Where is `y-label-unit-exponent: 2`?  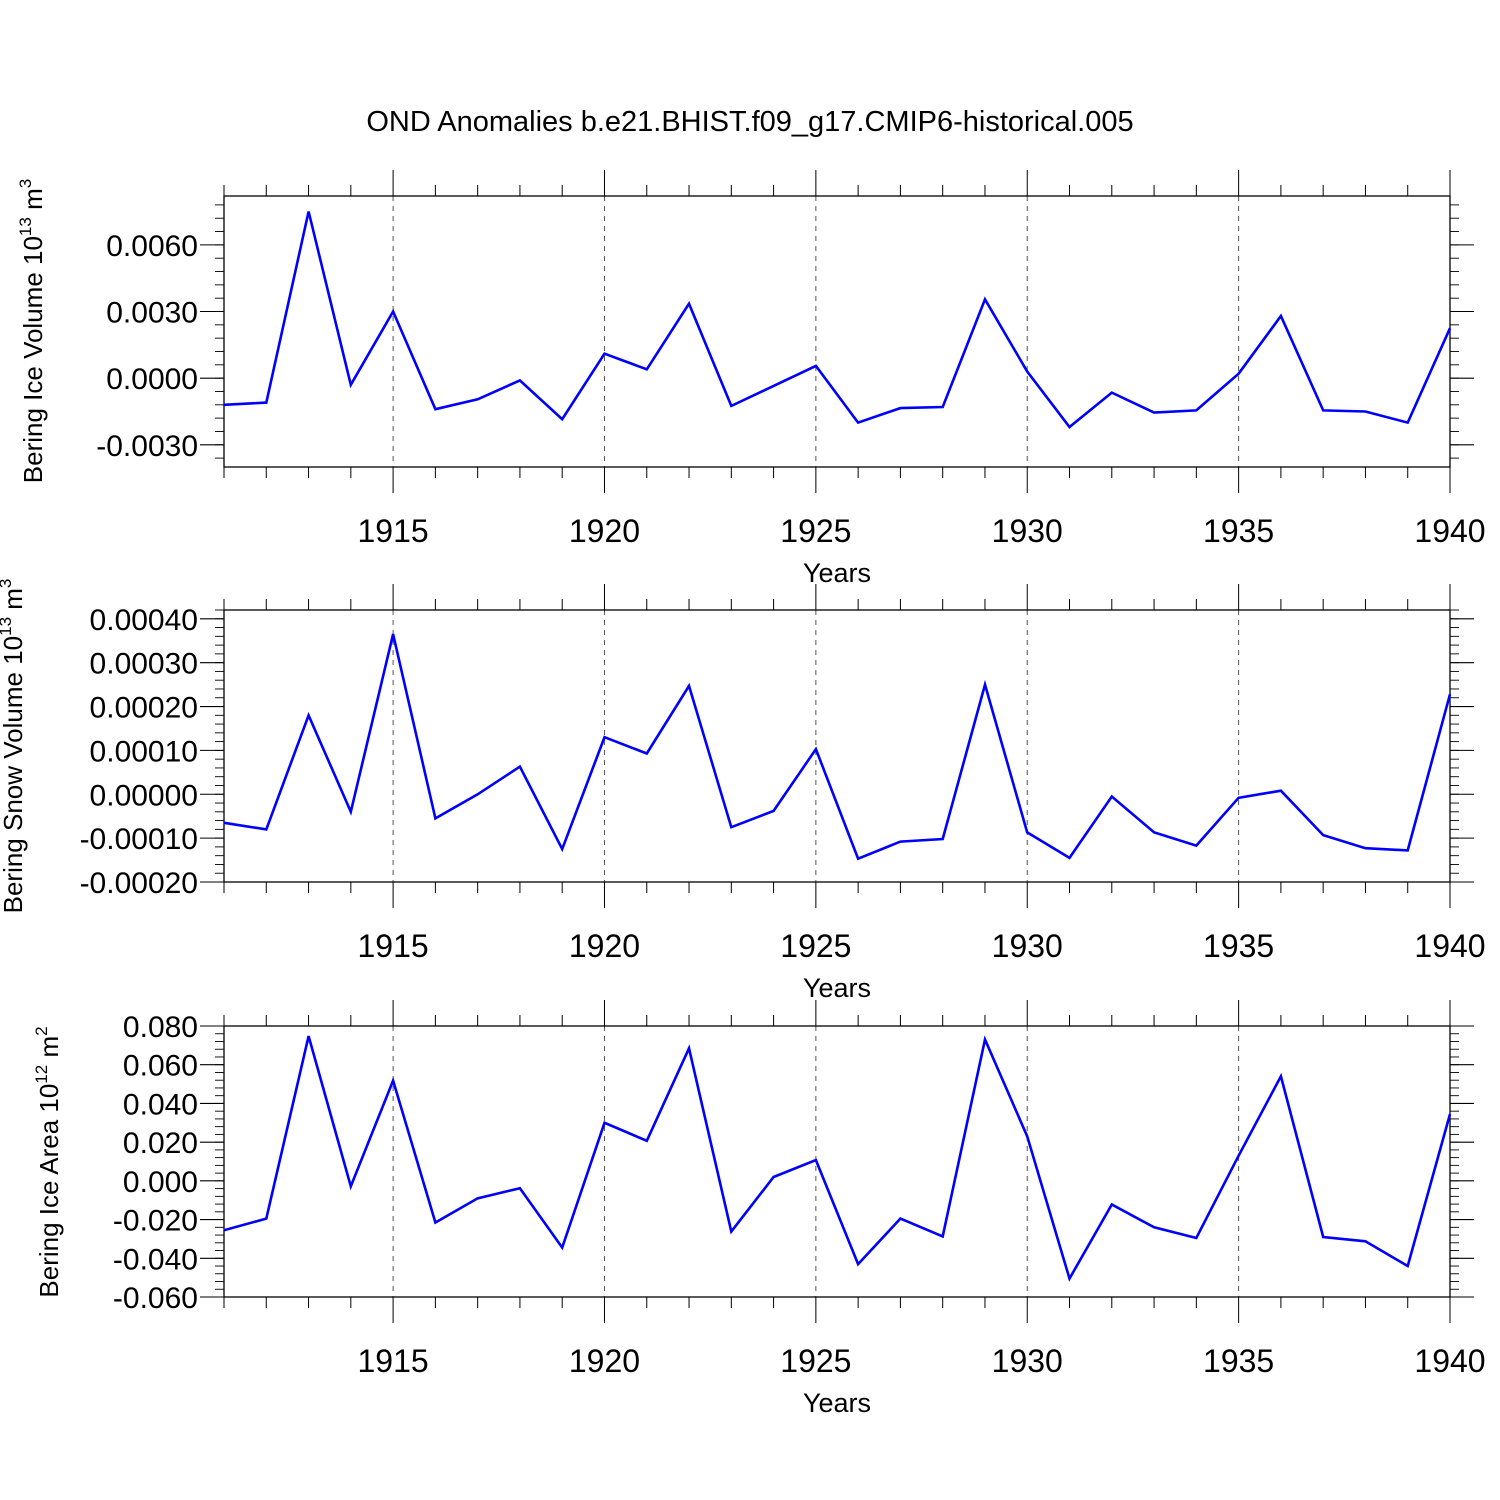
y-label-unit-exponent: 2 is located at coordinates (41, 1030).